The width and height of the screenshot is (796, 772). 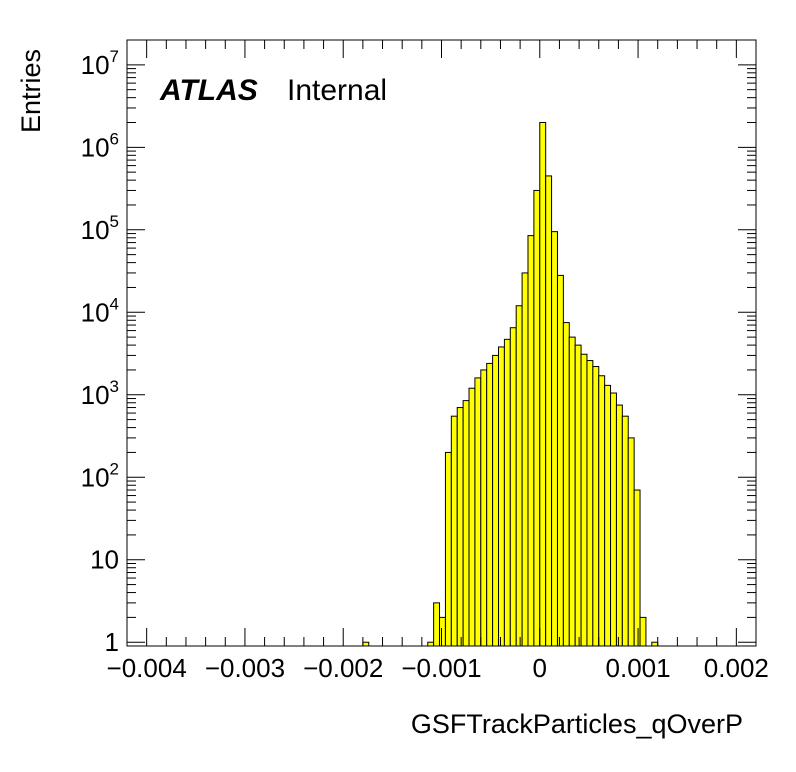 I want to click on y-tick-label: 10⁷, so click(x=100, y=63).